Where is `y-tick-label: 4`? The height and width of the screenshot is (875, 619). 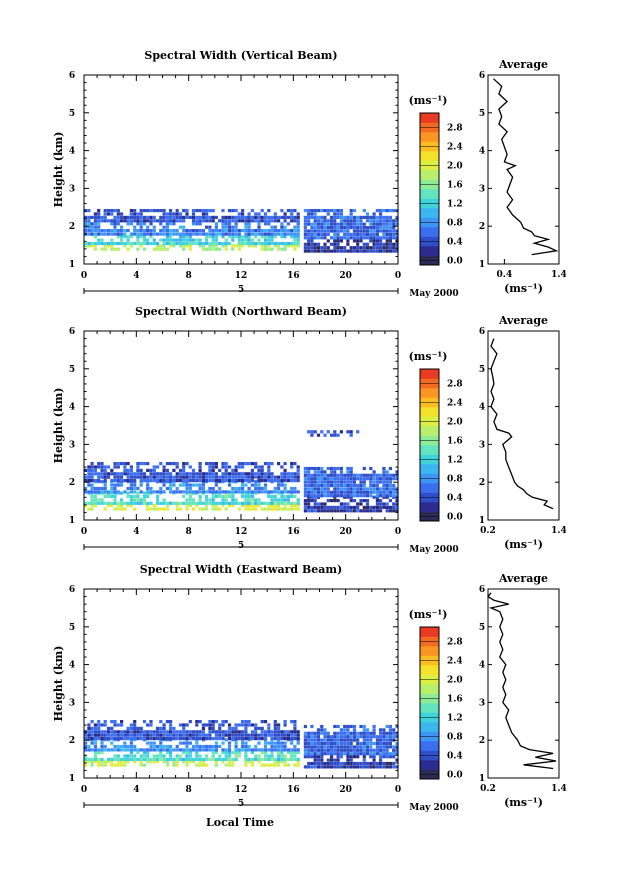
y-tick-label: 4 is located at coordinates (72, 408).